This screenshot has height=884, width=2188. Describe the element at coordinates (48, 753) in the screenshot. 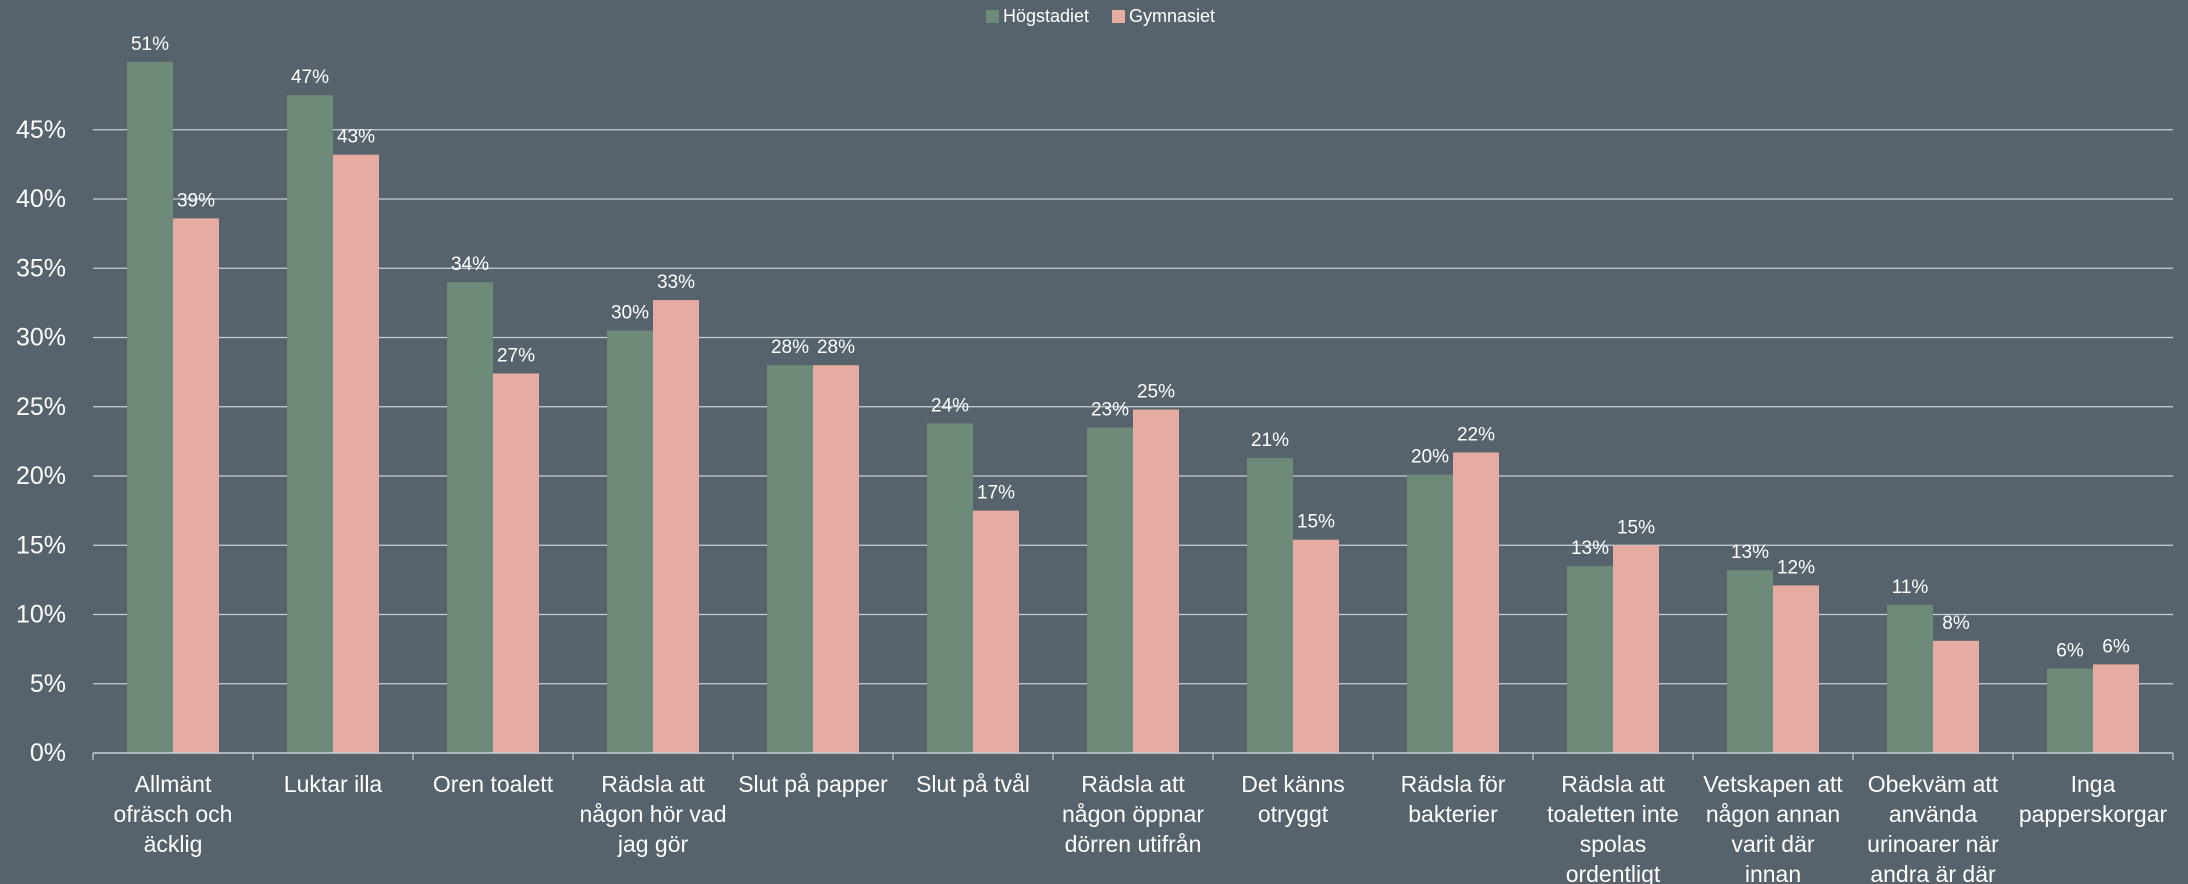

I see `y-tick-label: 0%` at that location.